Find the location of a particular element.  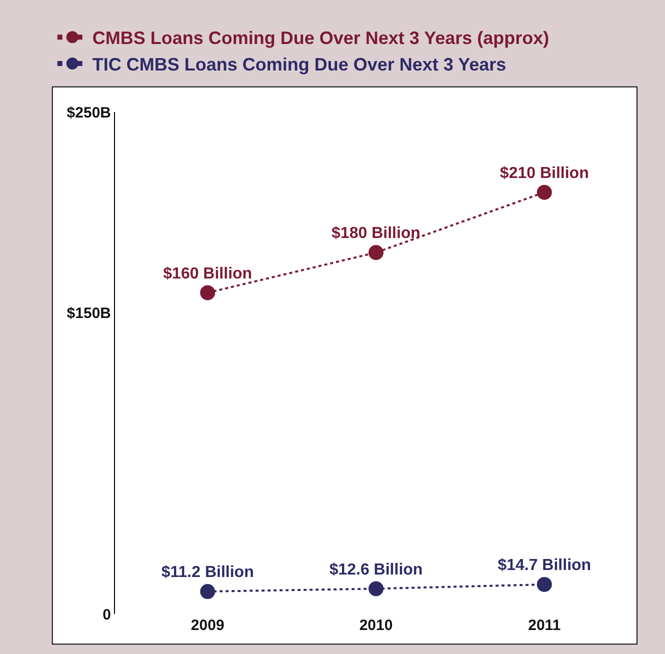

data-label: $12.6 Billion is located at coordinates (376, 569).